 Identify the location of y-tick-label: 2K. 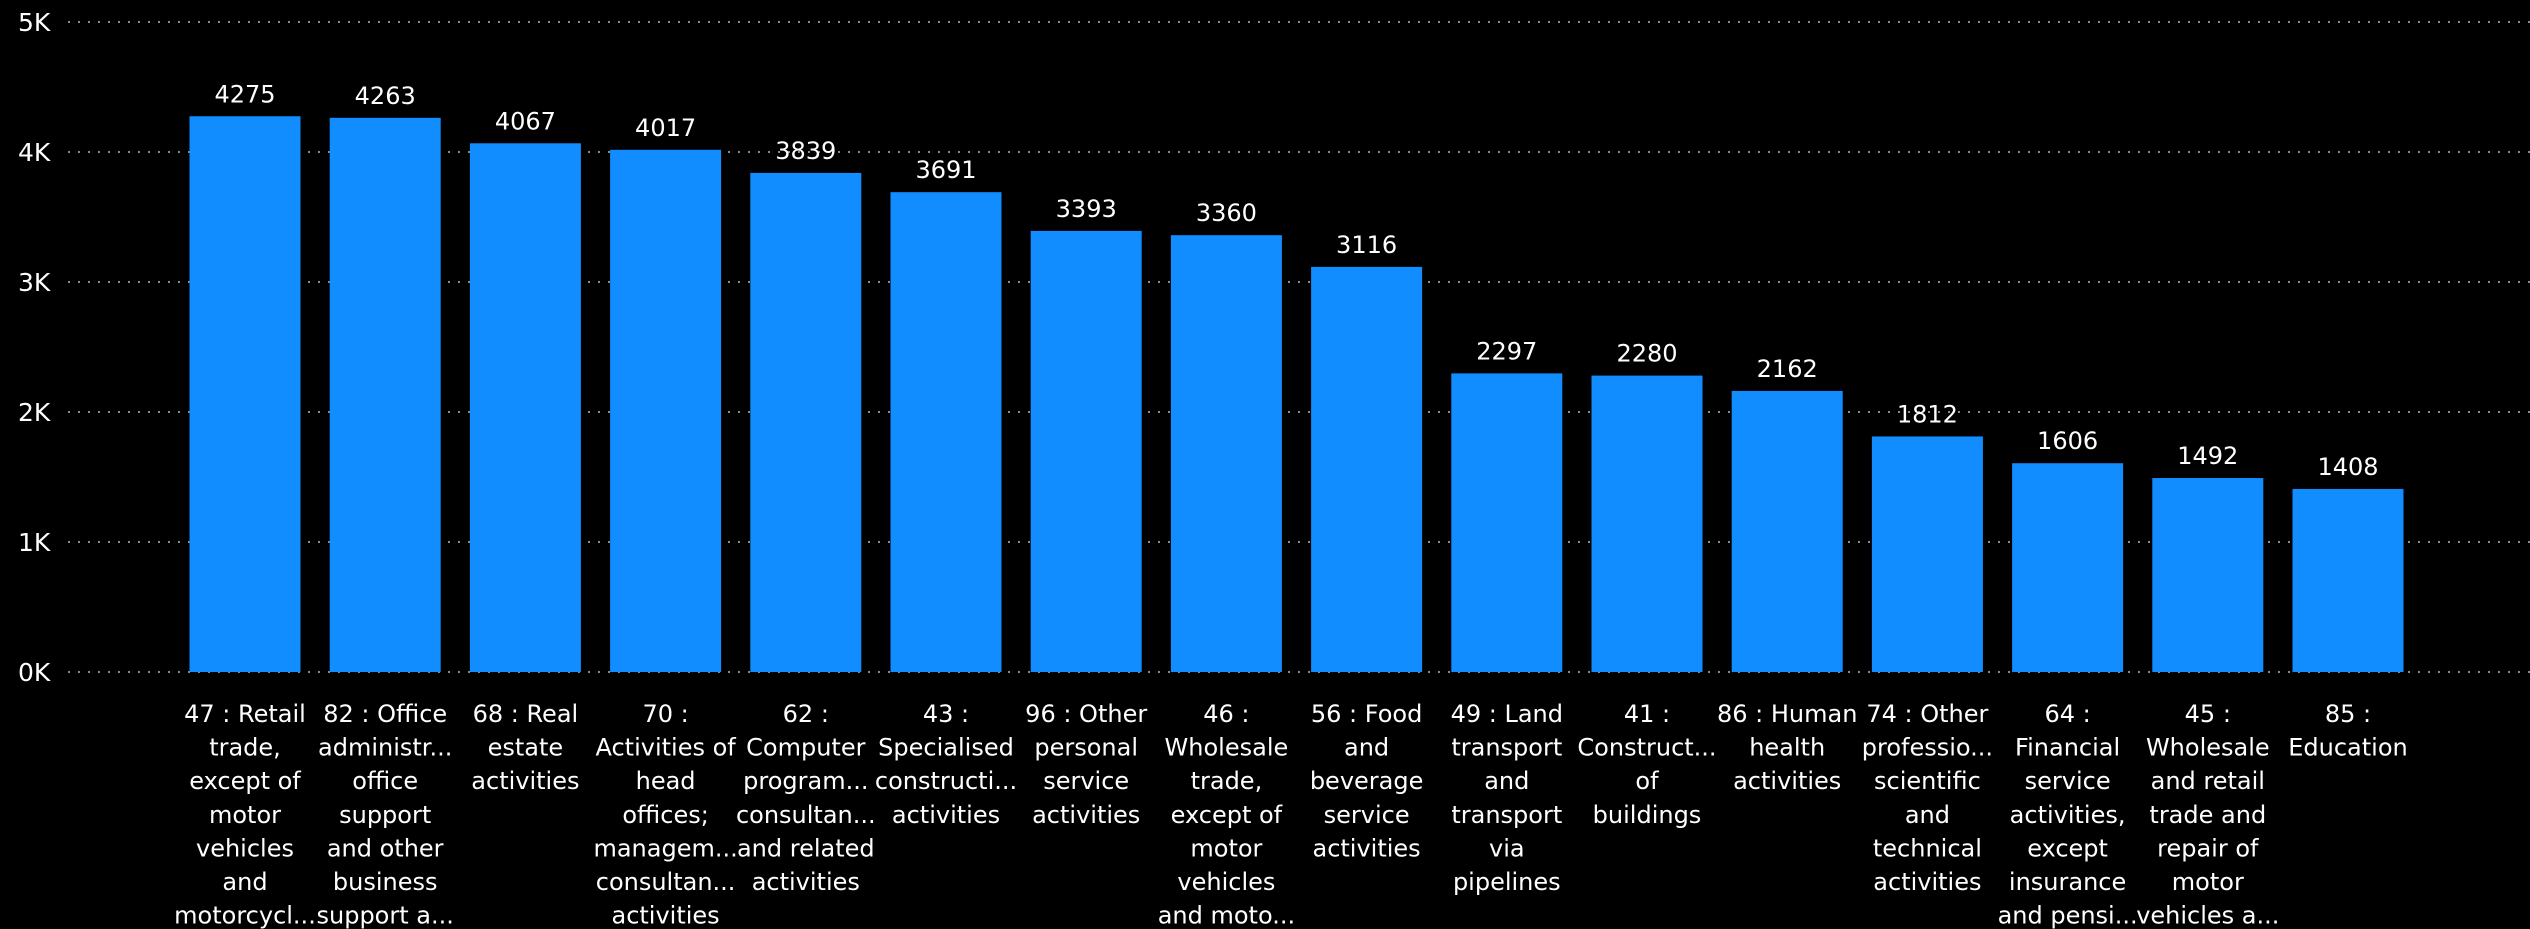
(34, 412).